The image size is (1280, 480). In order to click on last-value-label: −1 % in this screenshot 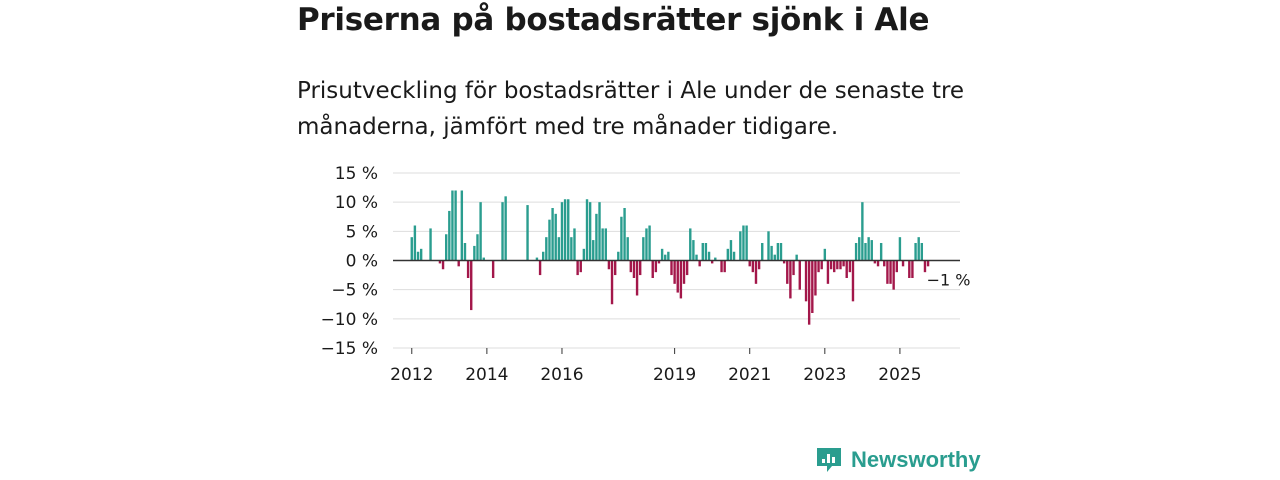, I will do `click(949, 280)`.